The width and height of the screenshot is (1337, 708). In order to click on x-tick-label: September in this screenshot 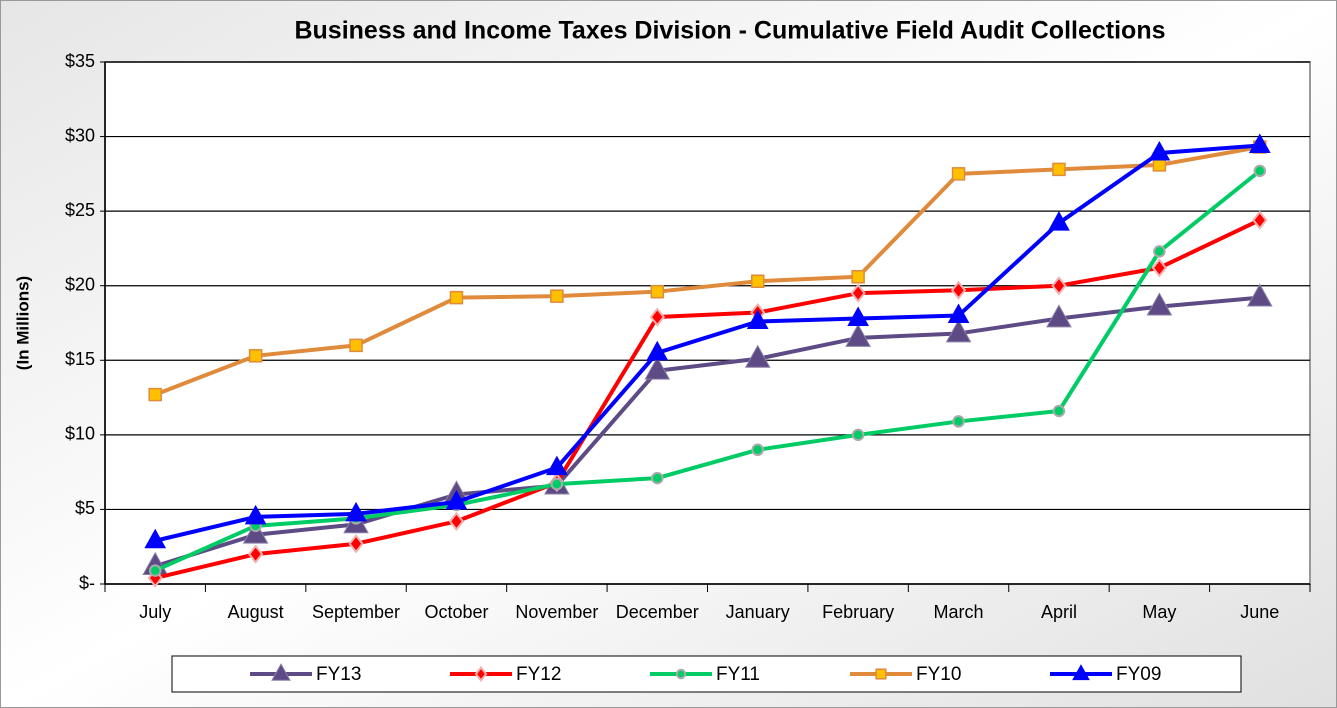, I will do `click(356, 612)`.